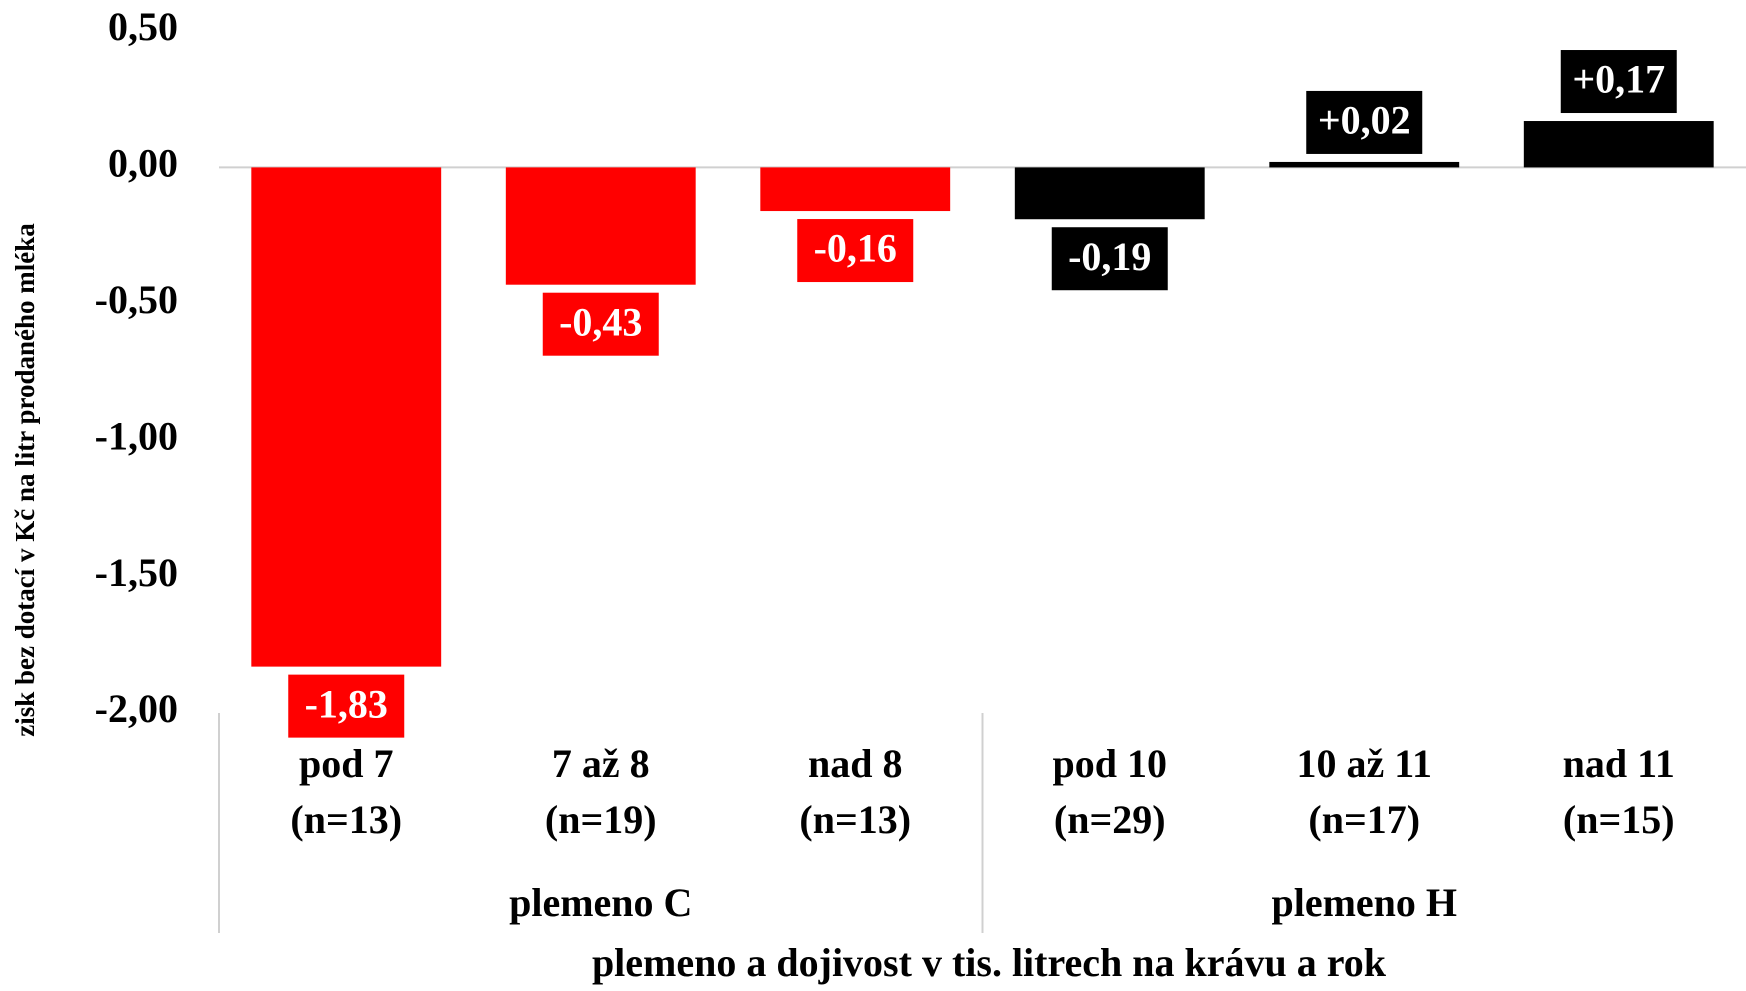  What do you see at coordinates (136, 299) in the screenshot?
I see `y-tick-label: -0,50` at bounding box center [136, 299].